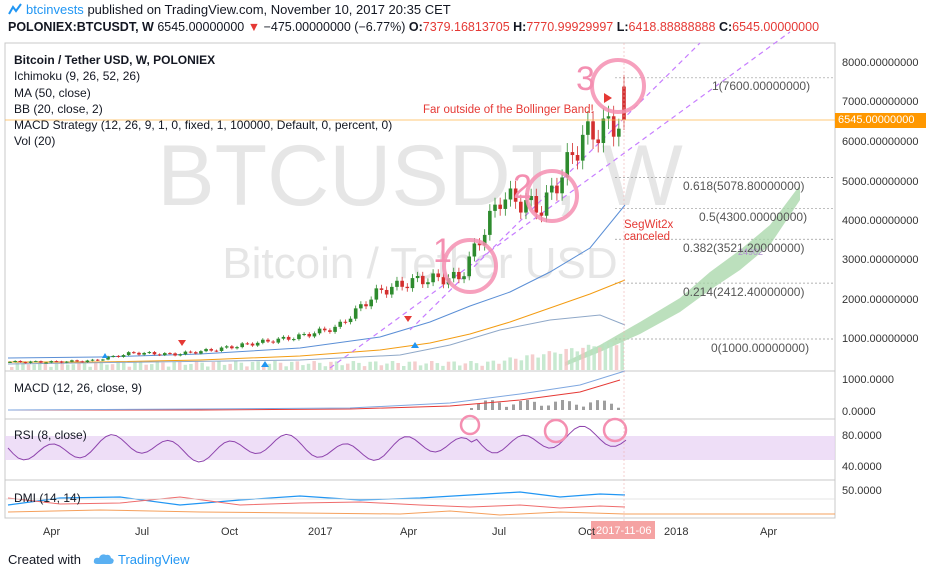 The width and height of the screenshot is (928, 578). What do you see at coordinates (78, 388) in the screenshot?
I see `macd-pane-title: MACD (12, 26, close, 9)` at bounding box center [78, 388].